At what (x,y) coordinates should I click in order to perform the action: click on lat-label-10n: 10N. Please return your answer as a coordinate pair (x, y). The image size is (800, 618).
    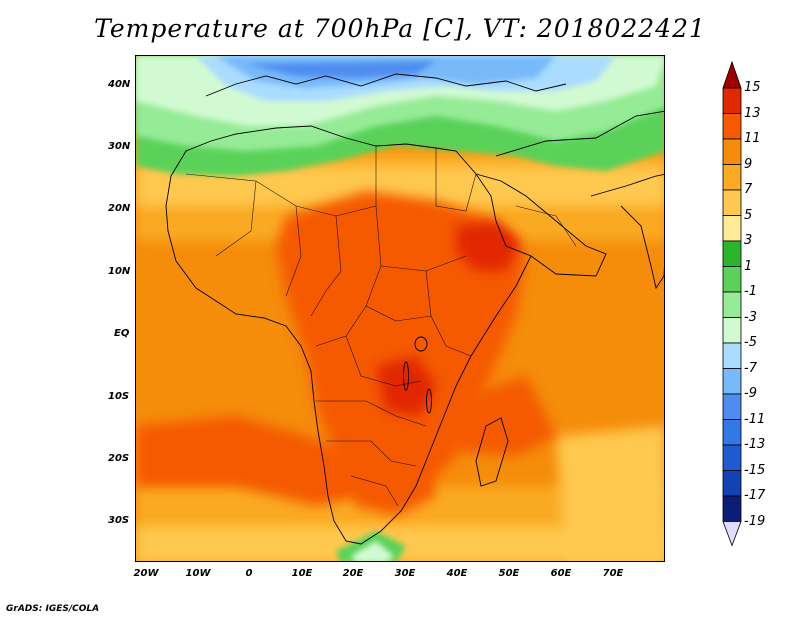
    Looking at the image, I should click on (119, 271).